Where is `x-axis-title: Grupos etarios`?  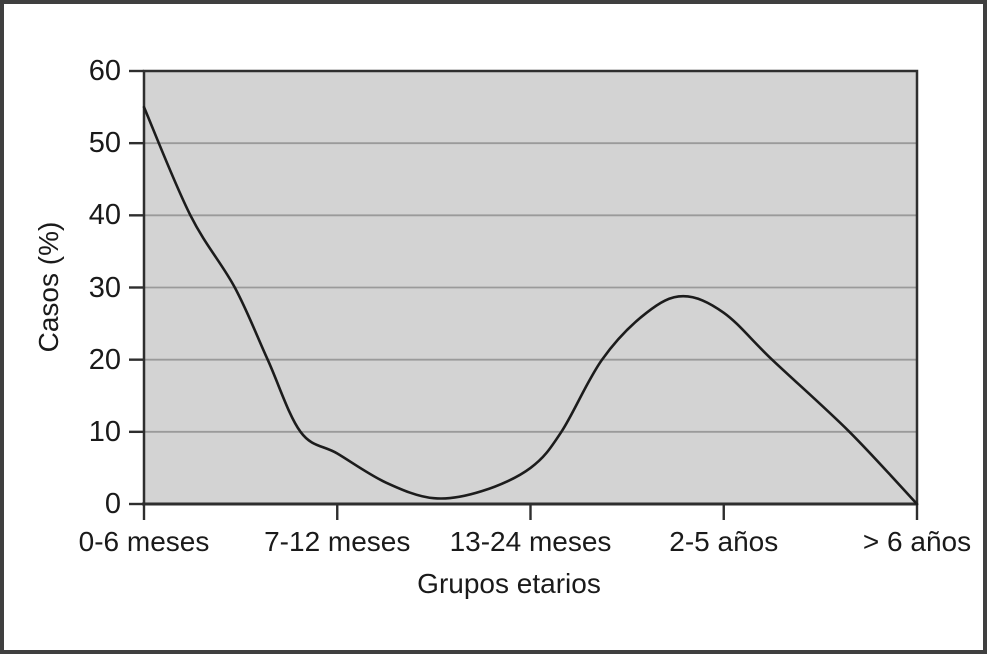
x-axis-title: Grupos etarios is located at coordinates (509, 583).